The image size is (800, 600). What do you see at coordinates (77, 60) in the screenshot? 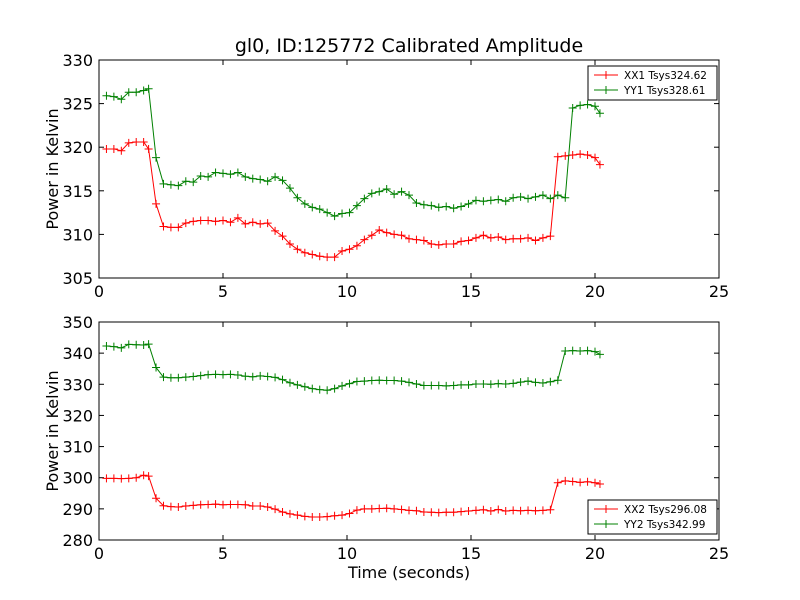
I see `y-tick-label: 330` at bounding box center [77, 60].